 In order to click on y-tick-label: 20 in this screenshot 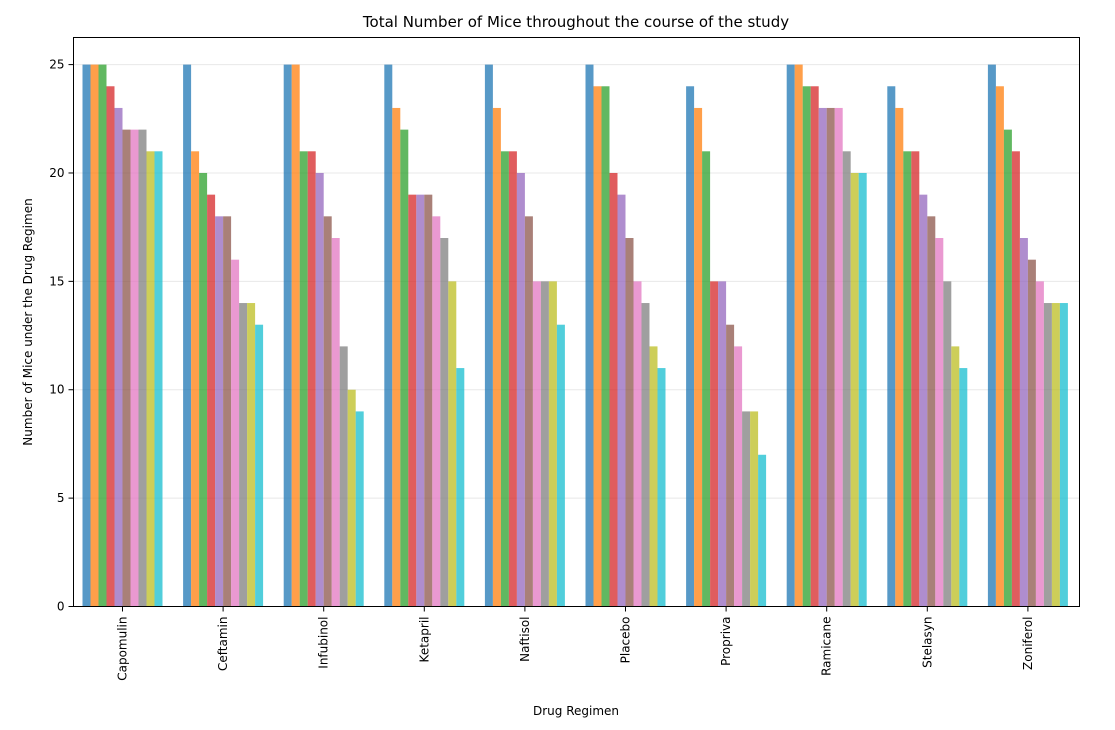, I will do `click(56, 173)`.